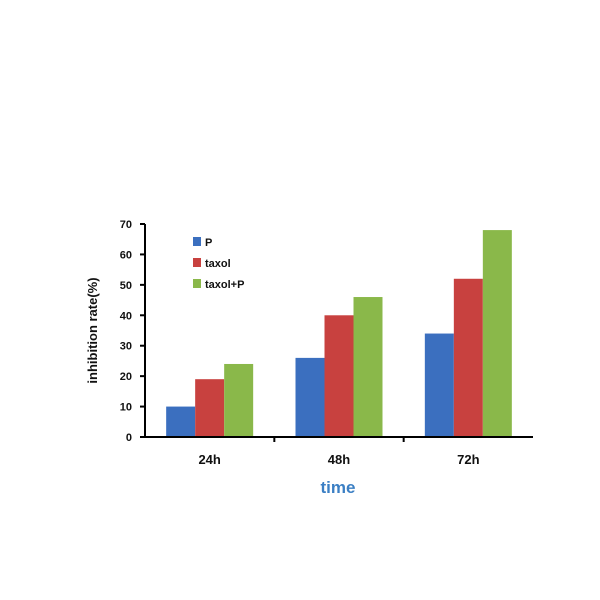 The height and width of the screenshot is (600, 600). Describe the element at coordinates (126, 347) in the screenshot. I see `y-tick-label: 30` at that location.